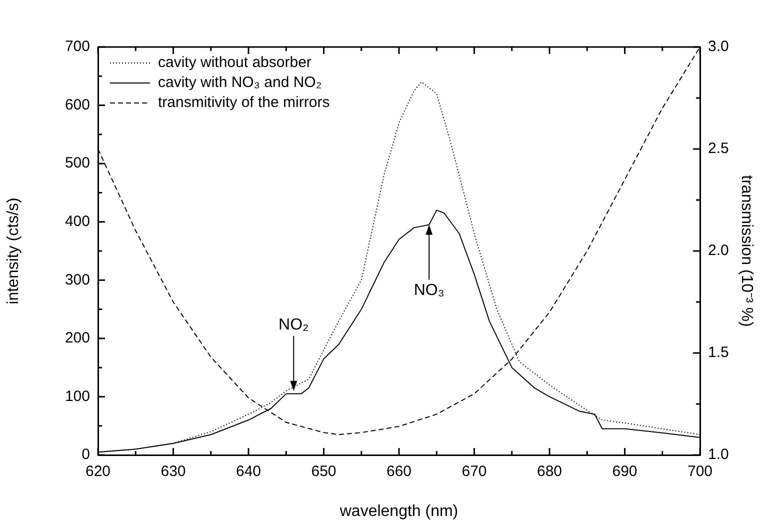 This screenshot has height=523, width=760. What do you see at coordinates (249, 471) in the screenshot?
I see `x-tick-label: 640` at bounding box center [249, 471].